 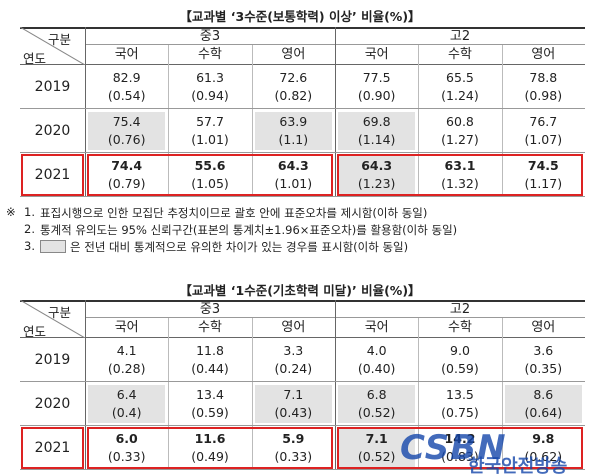 I want to click on cell-se: (0.44), so click(x=210, y=368).